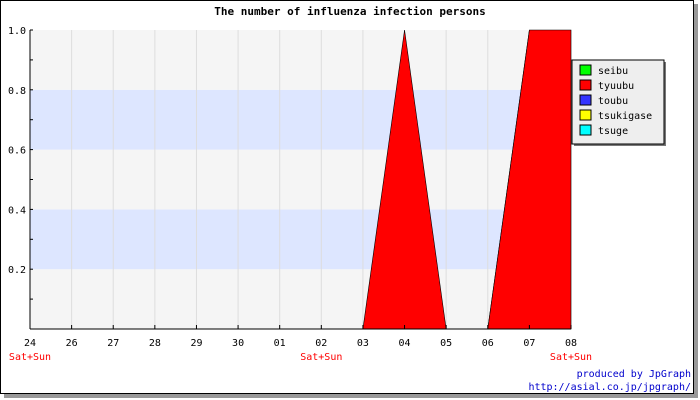 The image size is (700, 400). I want to click on legend-swatch-tsuge, so click(585, 130).